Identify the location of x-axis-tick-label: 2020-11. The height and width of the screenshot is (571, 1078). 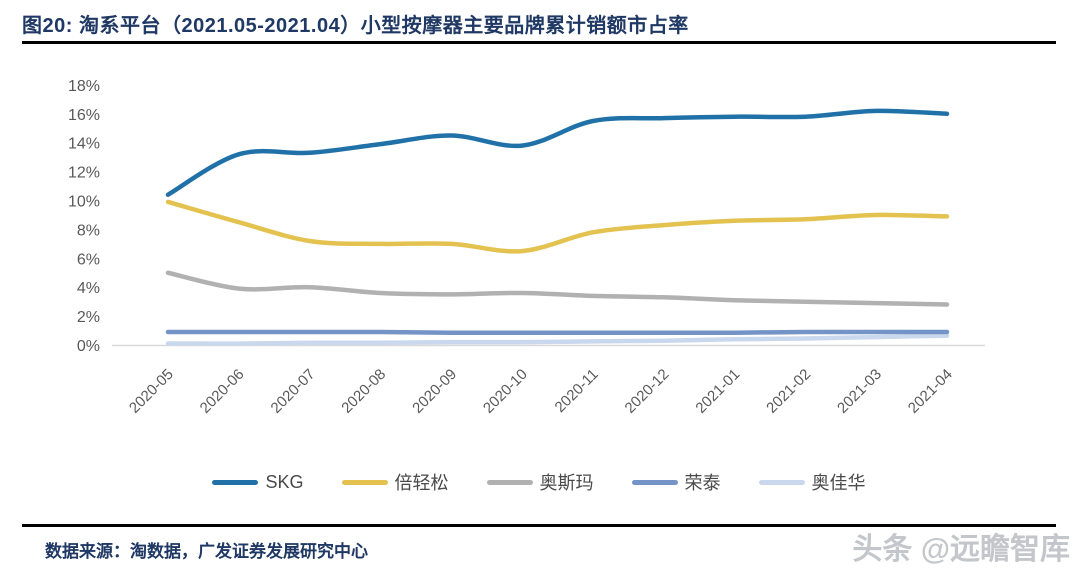
(577, 391).